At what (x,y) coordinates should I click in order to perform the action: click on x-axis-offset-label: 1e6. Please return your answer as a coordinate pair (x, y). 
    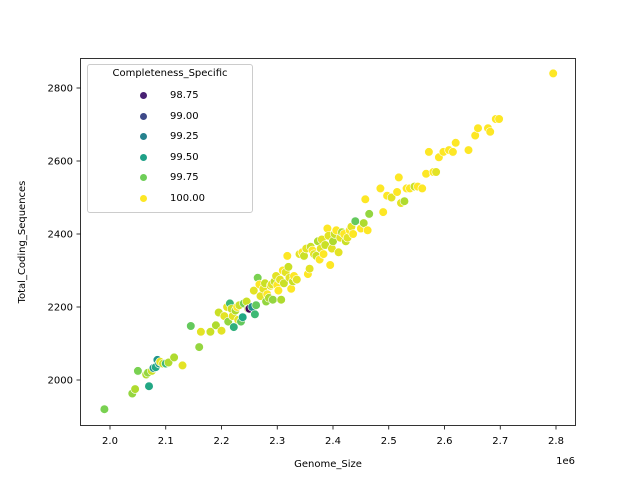
    Looking at the image, I should click on (565, 461).